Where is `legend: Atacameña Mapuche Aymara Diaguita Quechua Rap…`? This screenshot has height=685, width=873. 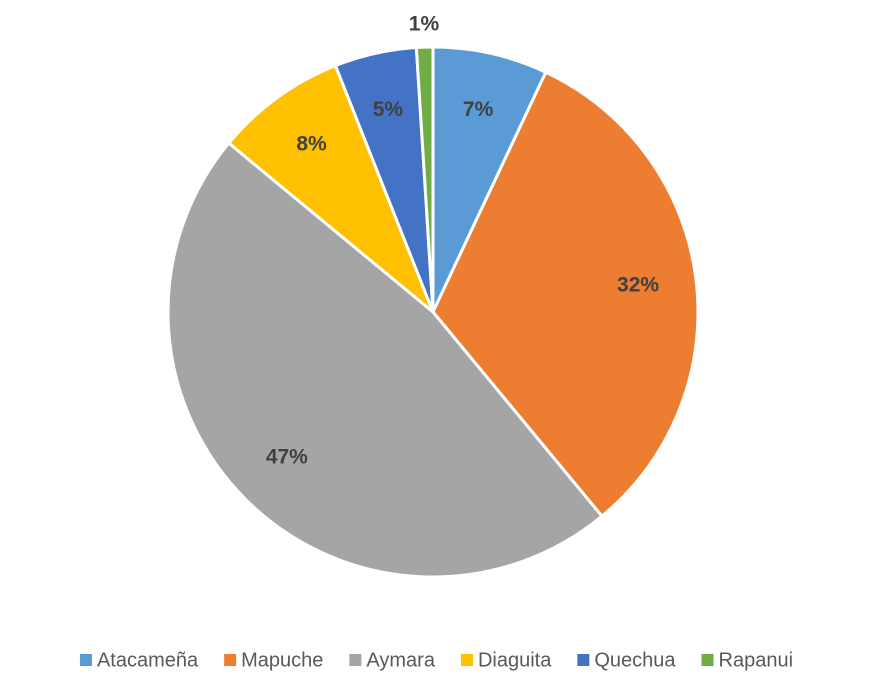
legend: Atacameña Mapuche Aymara Diaguita Quechua Rap… is located at coordinates (436, 660).